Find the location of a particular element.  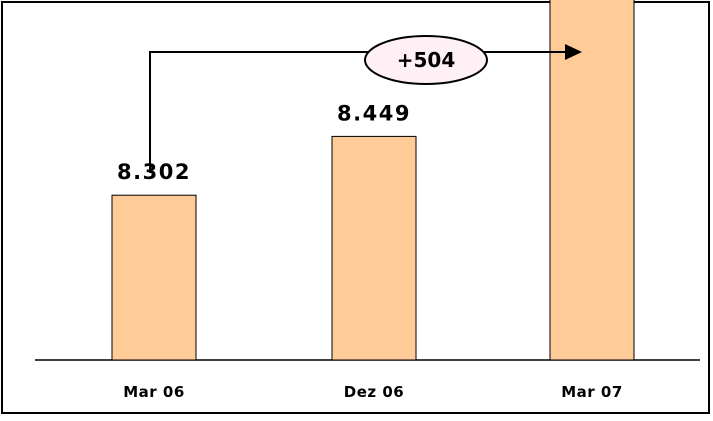

delta-ellipse is located at coordinates (426, 60).